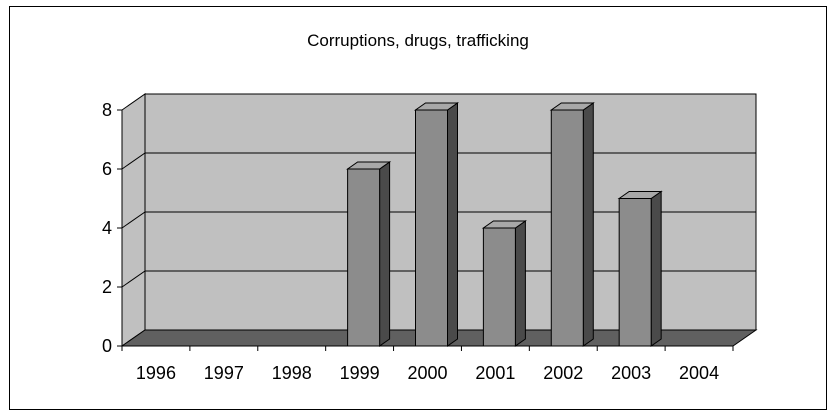 This screenshot has width=836, height=417. Describe the element at coordinates (107, 287) in the screenshot. I see `y-tick-label: 2` at that location.